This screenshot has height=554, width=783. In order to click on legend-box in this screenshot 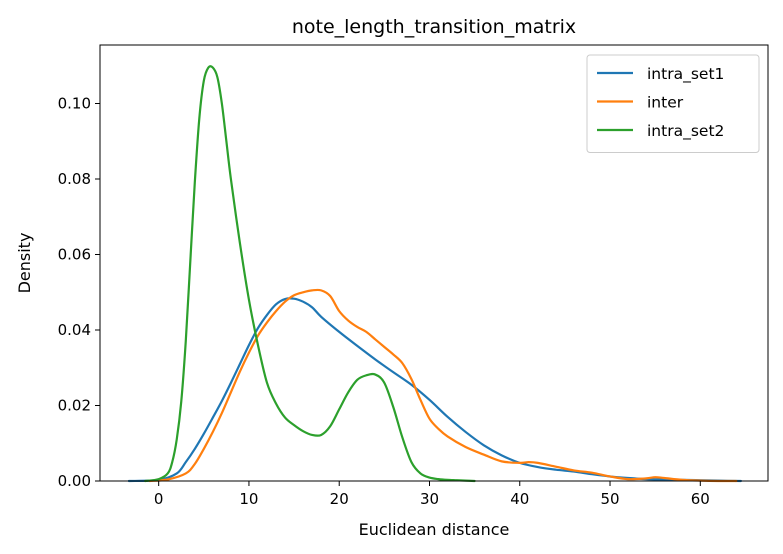, I will do `click(673, 103)`.